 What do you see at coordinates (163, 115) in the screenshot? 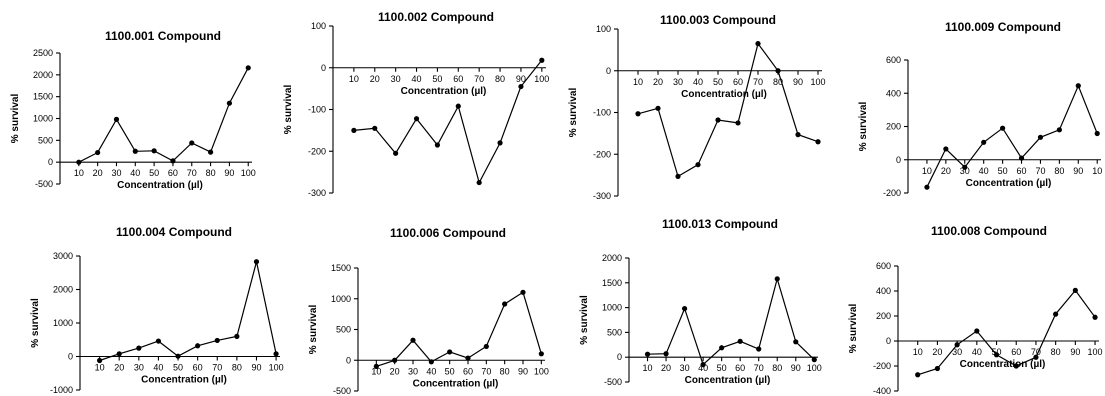
I see `series-line` at bounding box center [163, 115].